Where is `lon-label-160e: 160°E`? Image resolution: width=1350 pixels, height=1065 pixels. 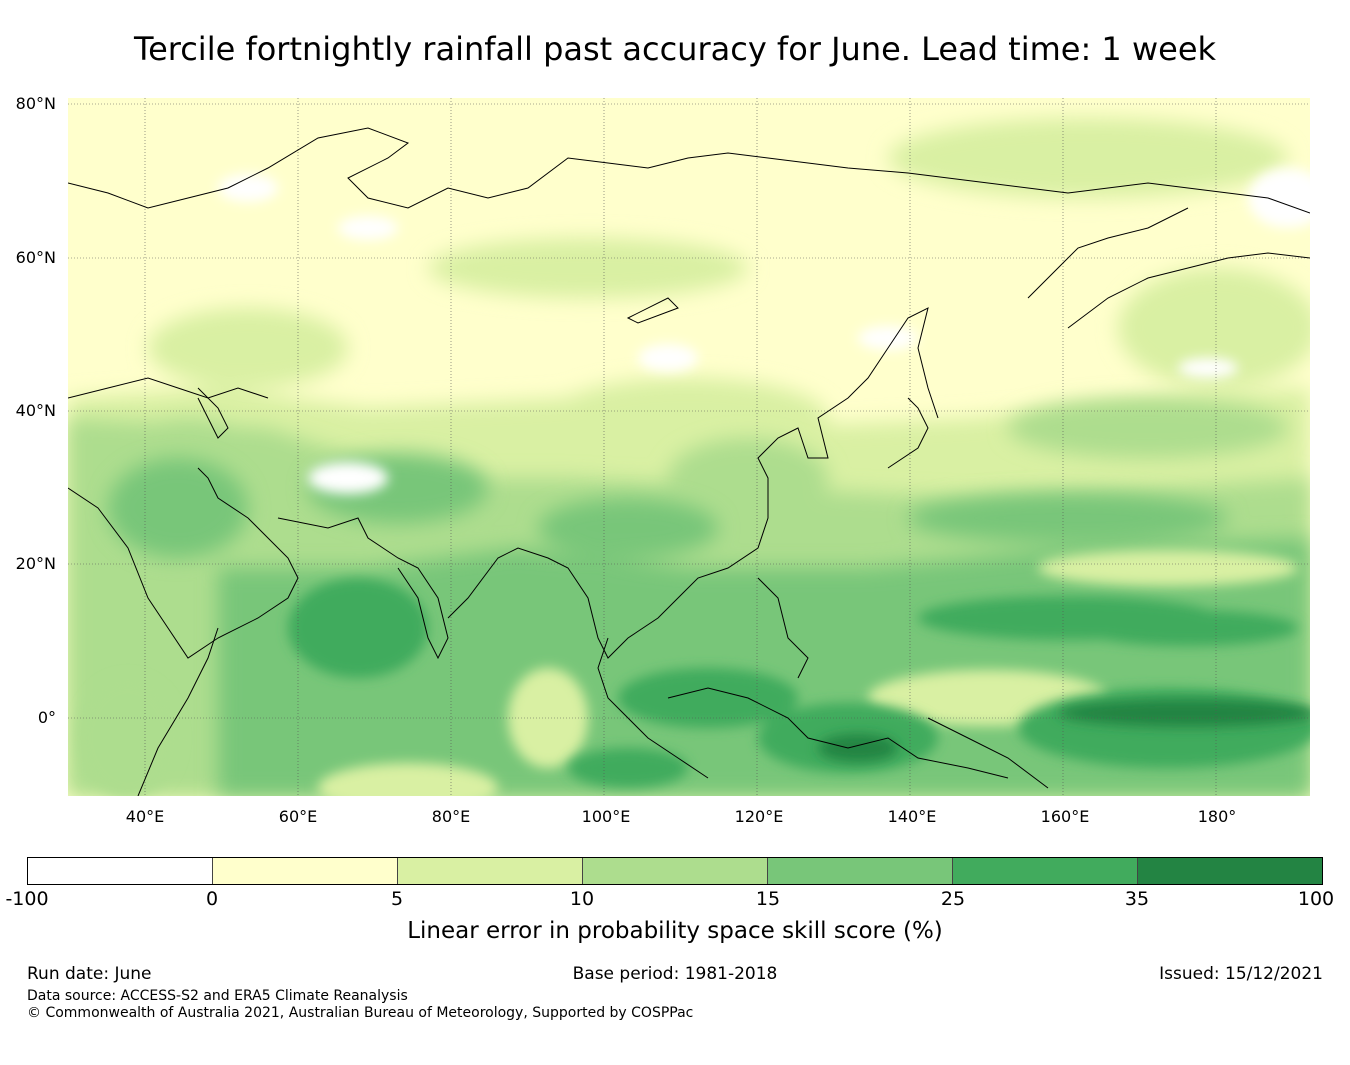
lon-label-160e: 160°E is located at coordinates (1065, 816).